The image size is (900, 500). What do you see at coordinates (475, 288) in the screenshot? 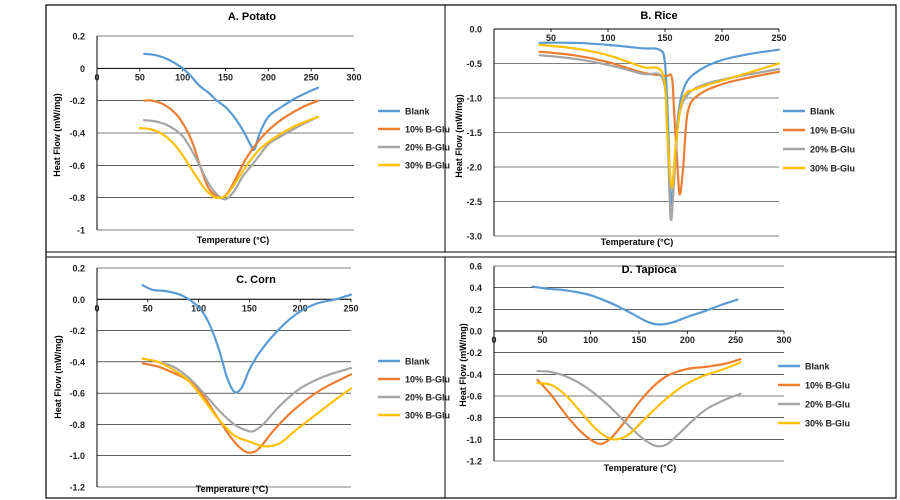
I see `y-tick-label: 0.4` at bounding box center [475, 288].